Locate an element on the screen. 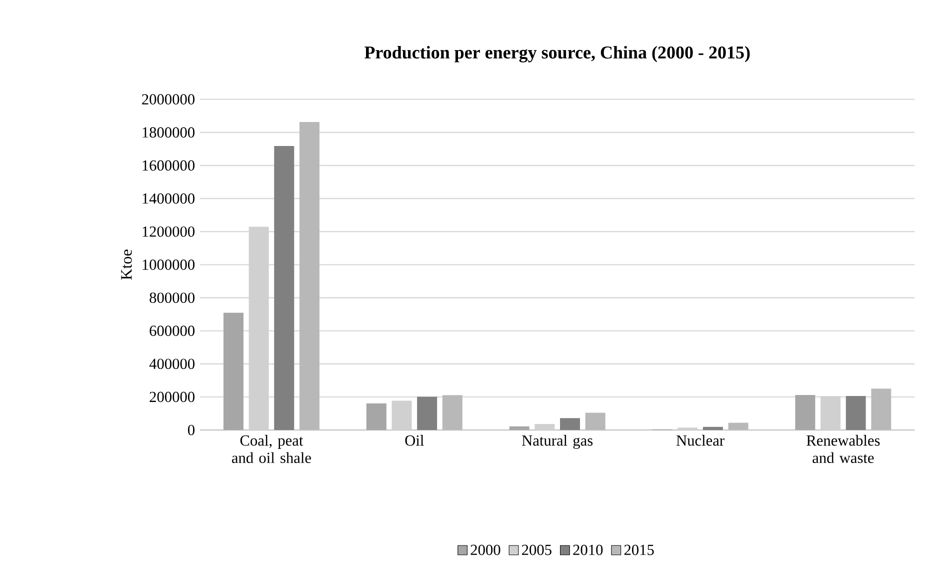 Image resolution: width=937 pixels, height=578 pixels. y-tick-label: 1000000 is located at coordinates (168, 265).